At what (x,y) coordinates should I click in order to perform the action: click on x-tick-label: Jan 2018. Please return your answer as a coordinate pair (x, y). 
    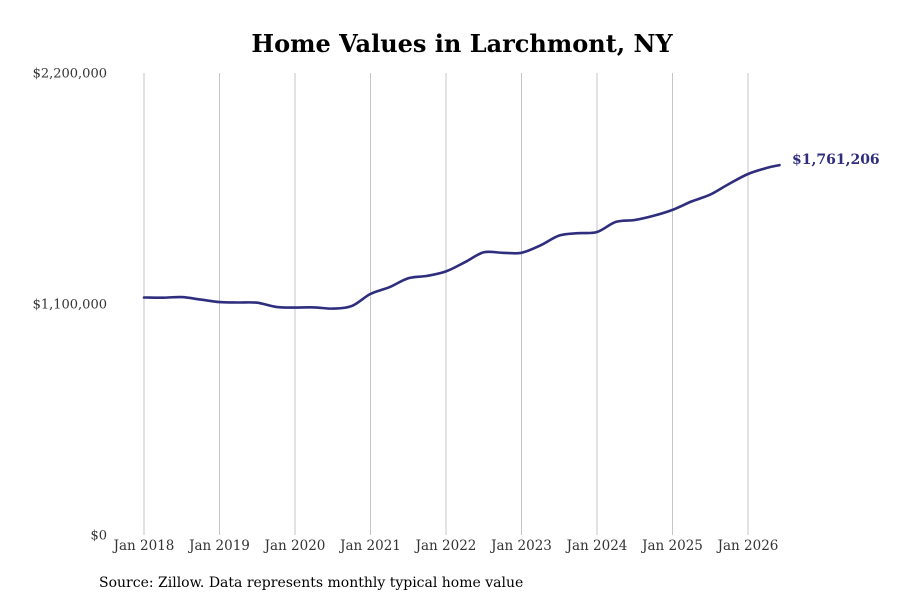
    Looking at the image, I should click on (143, 546).